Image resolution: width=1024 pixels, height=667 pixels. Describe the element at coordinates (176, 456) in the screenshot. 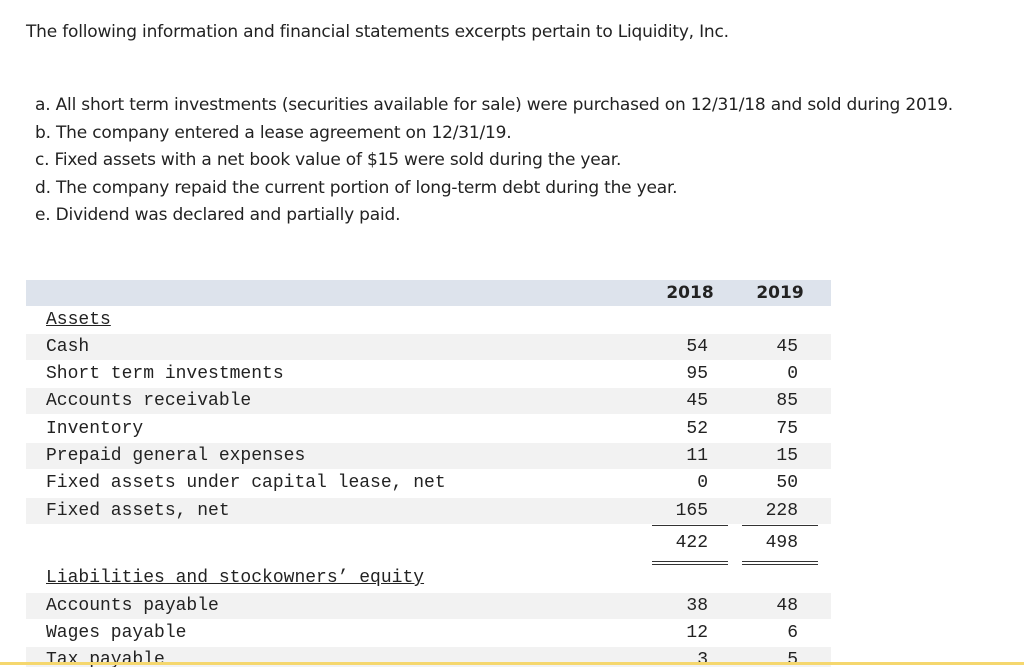

I see `row-label: Prepaid general expenses` at that location.